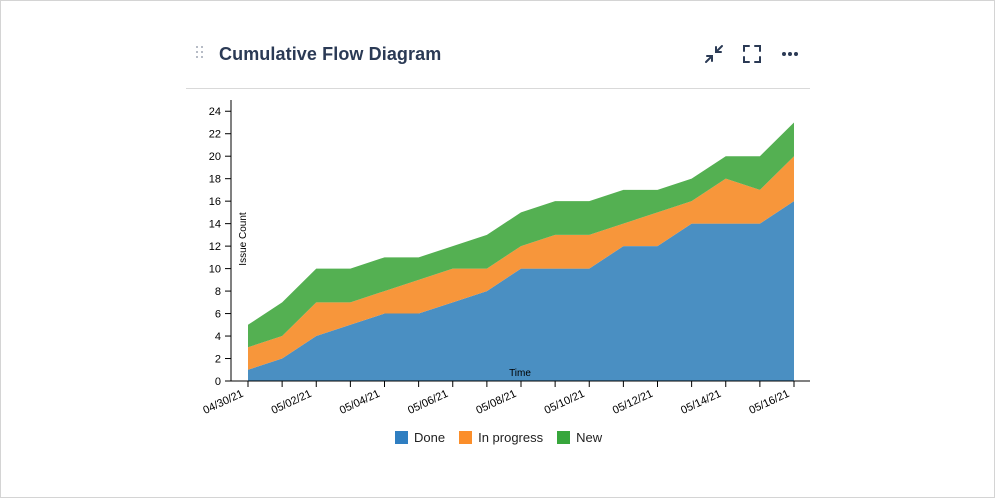 The width and height of the screenshot is (995, 498). I want to click on y-tick-label: 6, so click(218, 315).